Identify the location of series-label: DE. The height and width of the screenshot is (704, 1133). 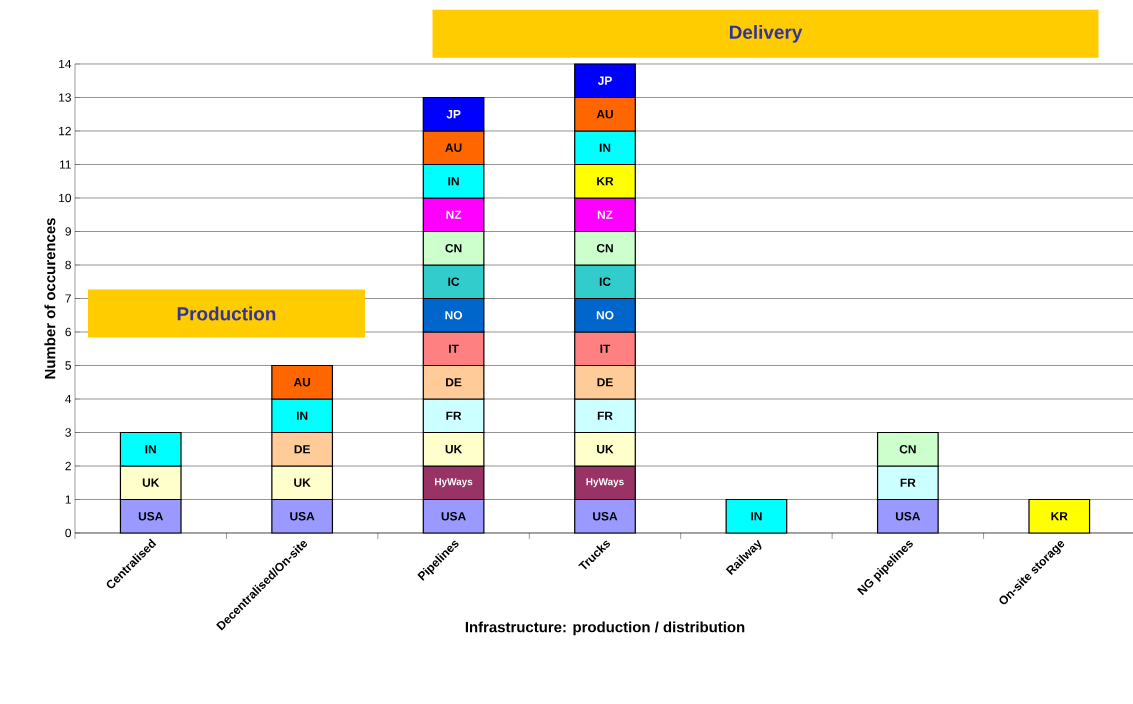
(302, 449).